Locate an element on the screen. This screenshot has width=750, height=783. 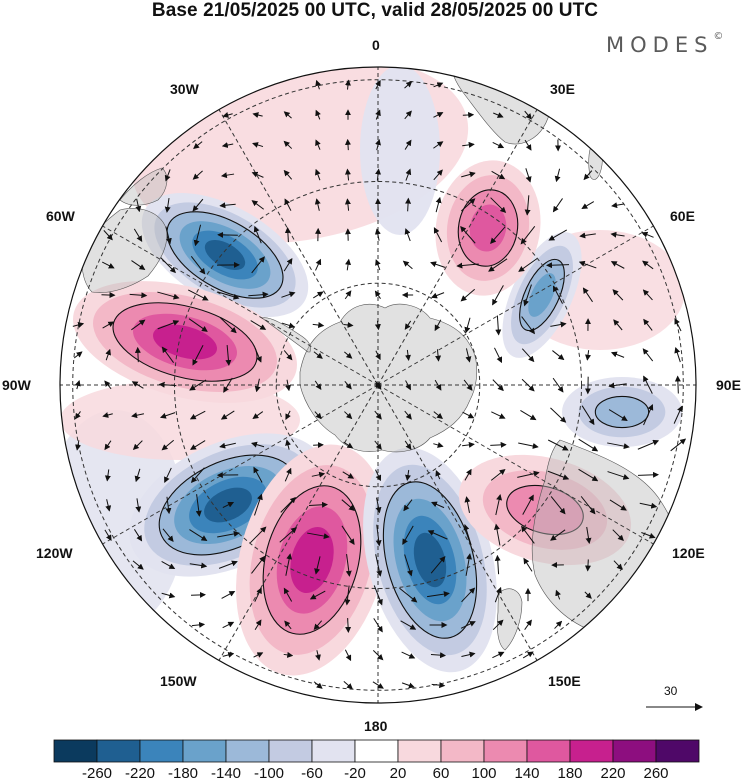
meridian-line is located at coordinates (298, 522).